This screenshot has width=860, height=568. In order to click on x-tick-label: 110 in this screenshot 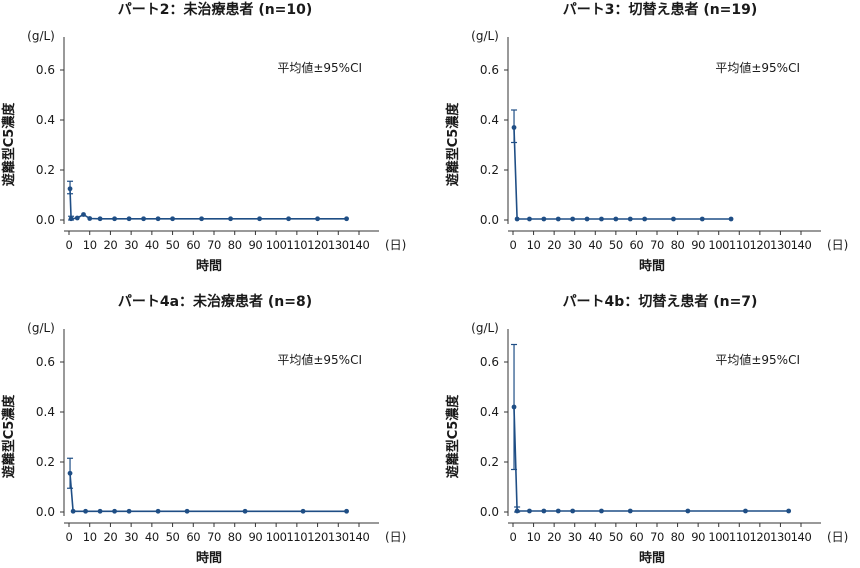, I will do `click(739, 245)`.